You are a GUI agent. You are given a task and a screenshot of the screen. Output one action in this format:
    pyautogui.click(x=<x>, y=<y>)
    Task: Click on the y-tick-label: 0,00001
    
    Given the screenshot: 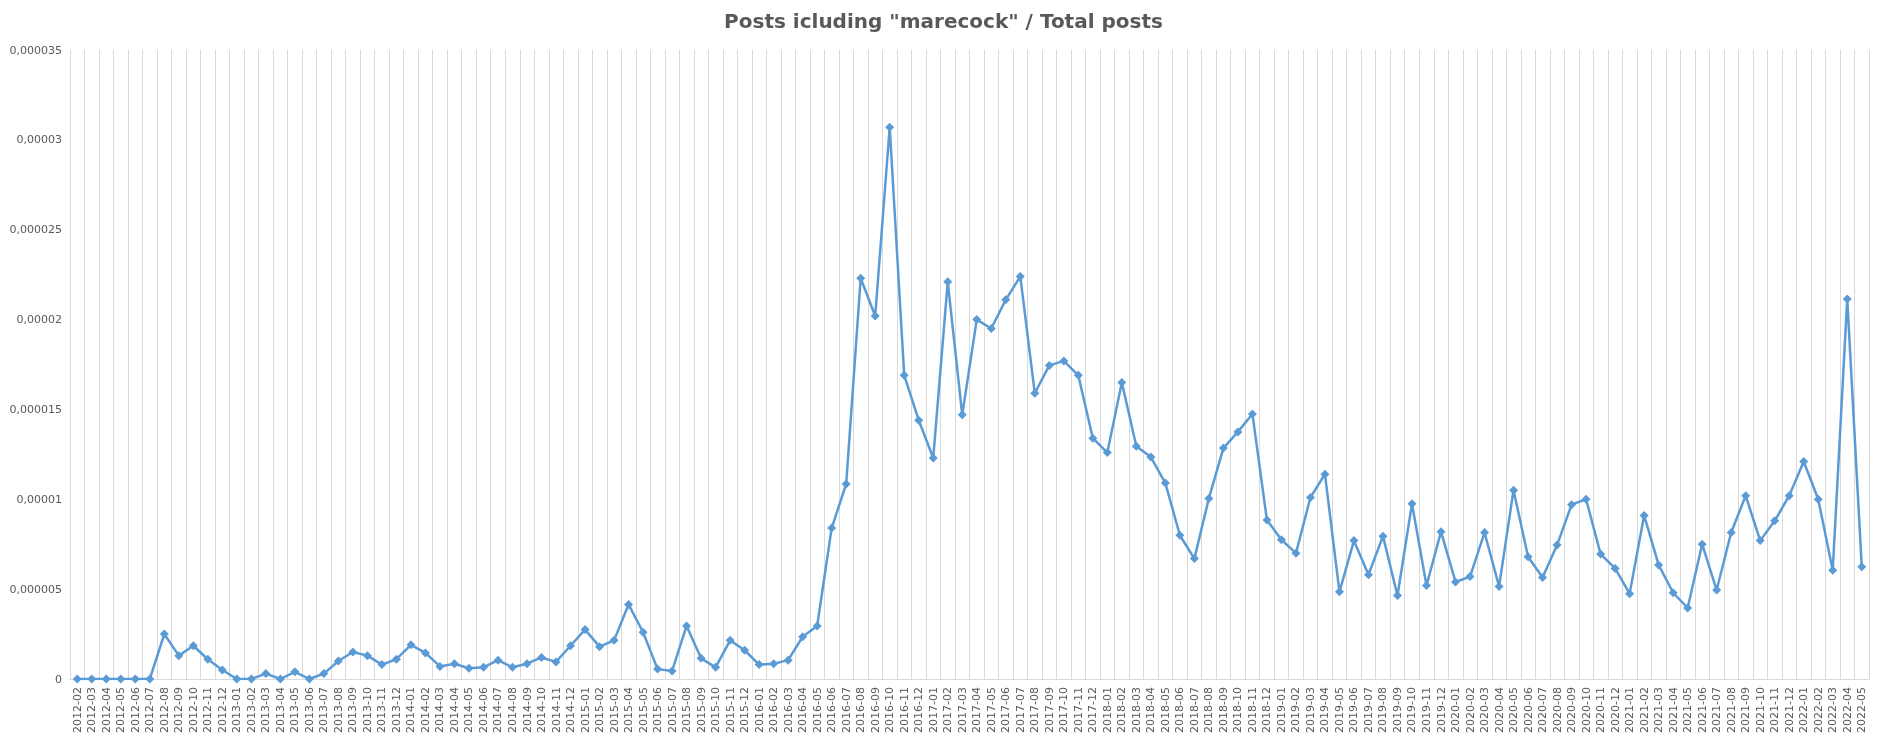 What is the action you would take?
    pyautogui.click(x=39, y=499)
    